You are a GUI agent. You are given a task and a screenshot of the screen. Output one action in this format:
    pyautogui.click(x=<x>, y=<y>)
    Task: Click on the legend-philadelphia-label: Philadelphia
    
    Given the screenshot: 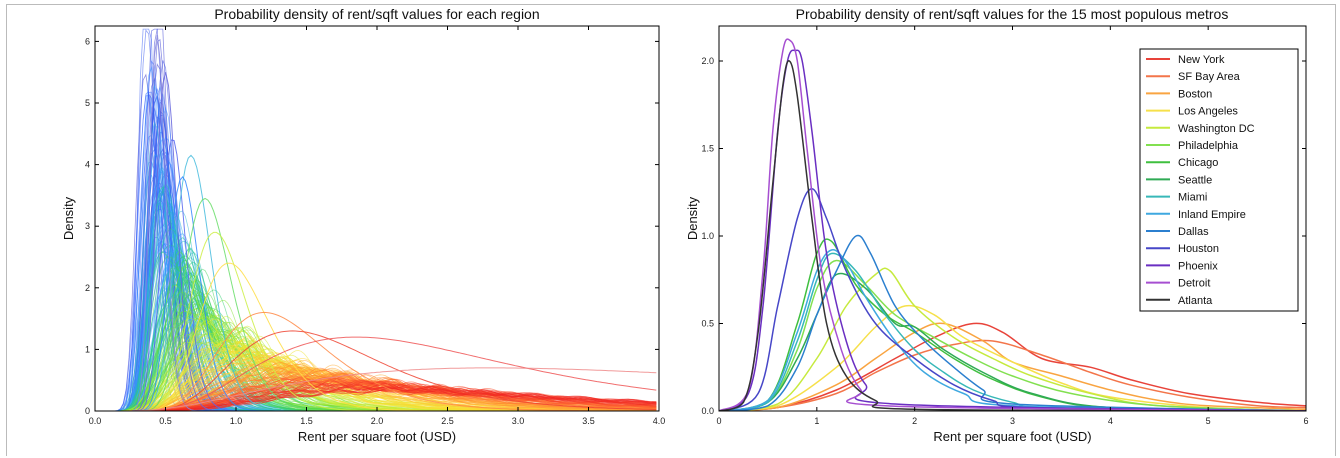 What is the action you would take?
    pyautogui.click(x=1208, y=146)
    